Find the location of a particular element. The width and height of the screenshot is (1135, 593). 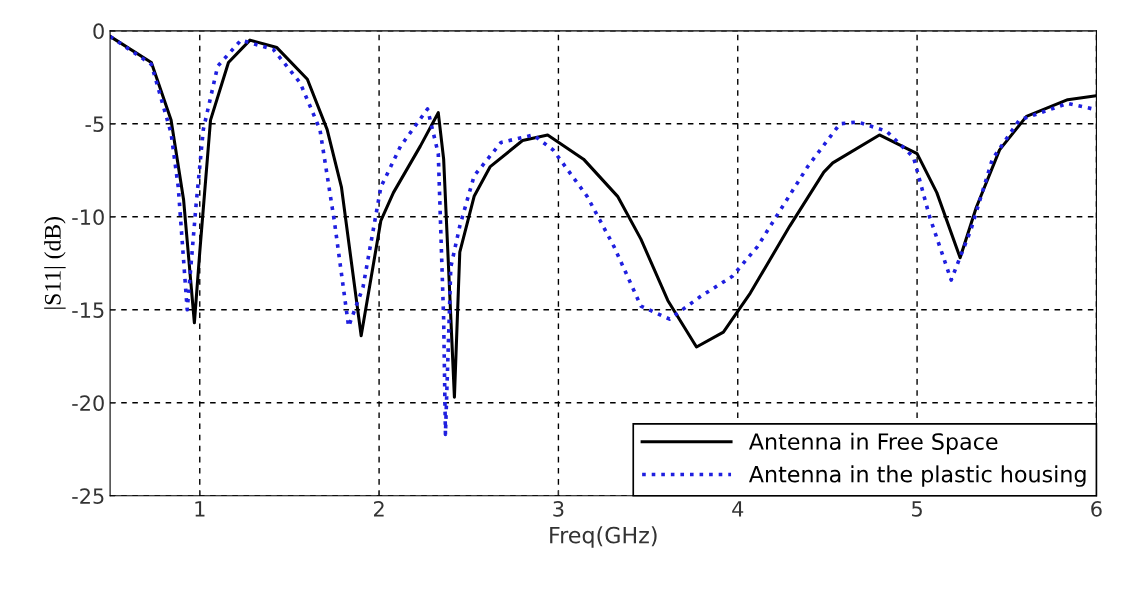

y-tick-label: -25 is located at coordinates (88, 496).